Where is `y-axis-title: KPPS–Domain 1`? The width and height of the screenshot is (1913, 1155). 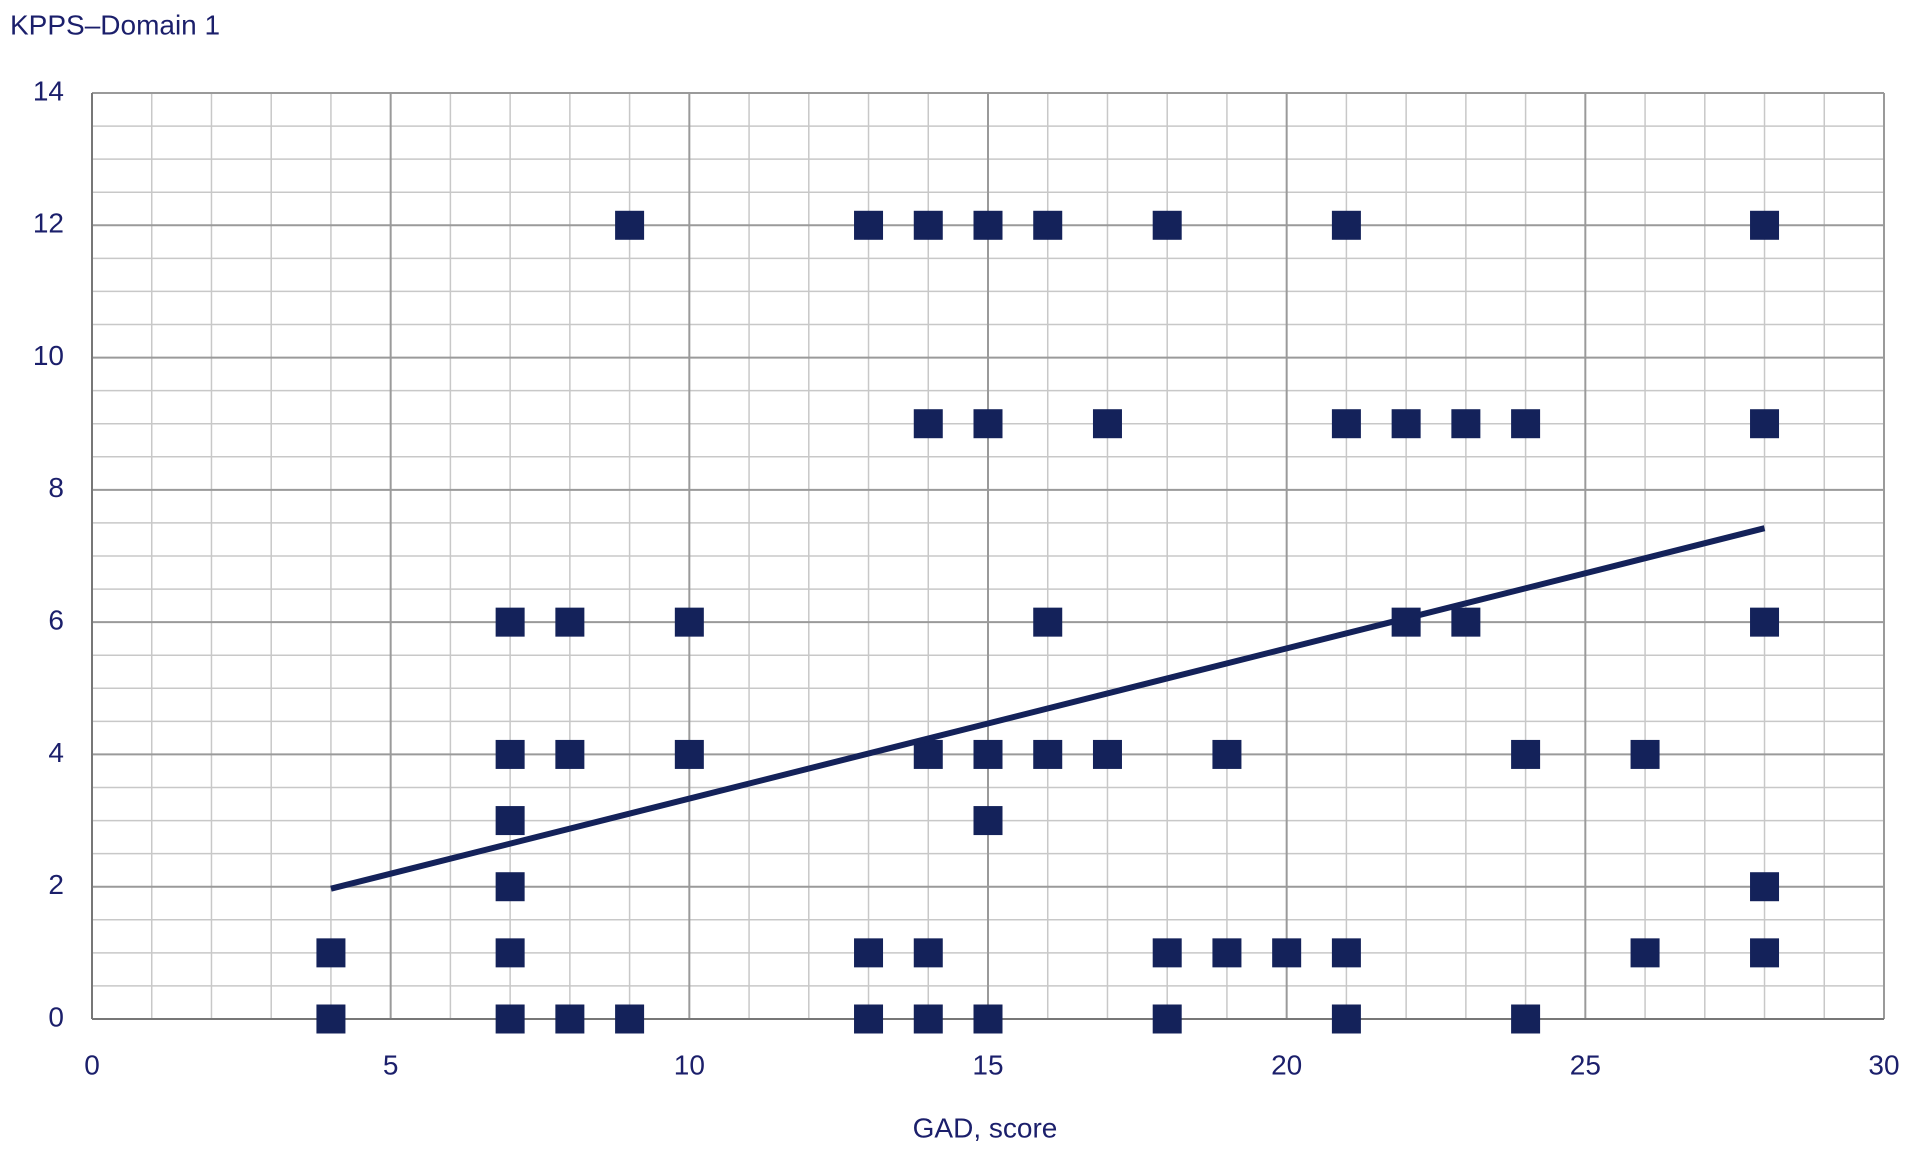 y-axis-title: KPPS–Domain 1 is located at coordinates (115, 24).